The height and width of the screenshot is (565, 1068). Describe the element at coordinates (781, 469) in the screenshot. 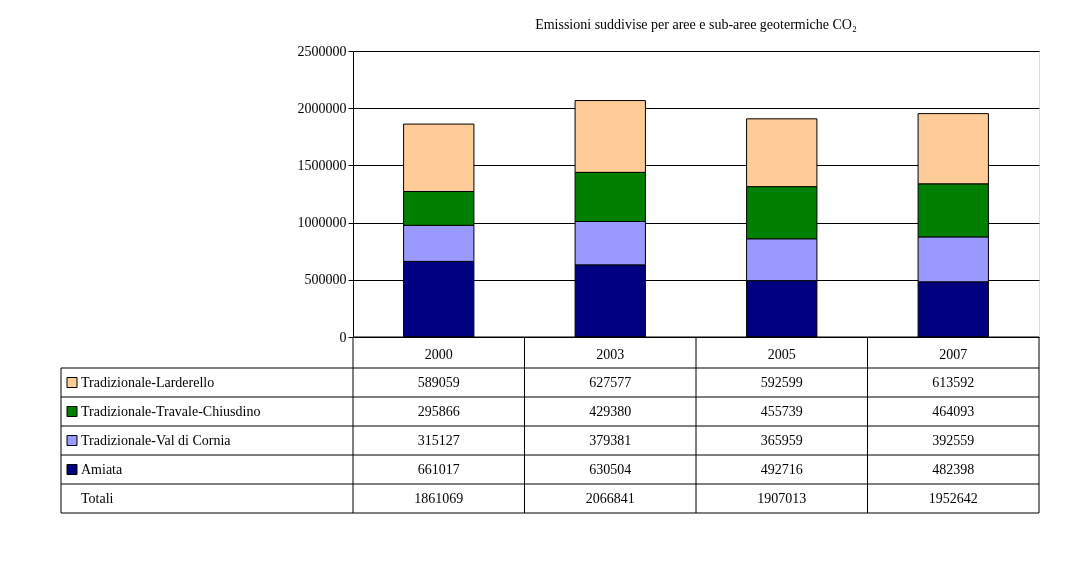

I see `data-label: 492716` at that location.